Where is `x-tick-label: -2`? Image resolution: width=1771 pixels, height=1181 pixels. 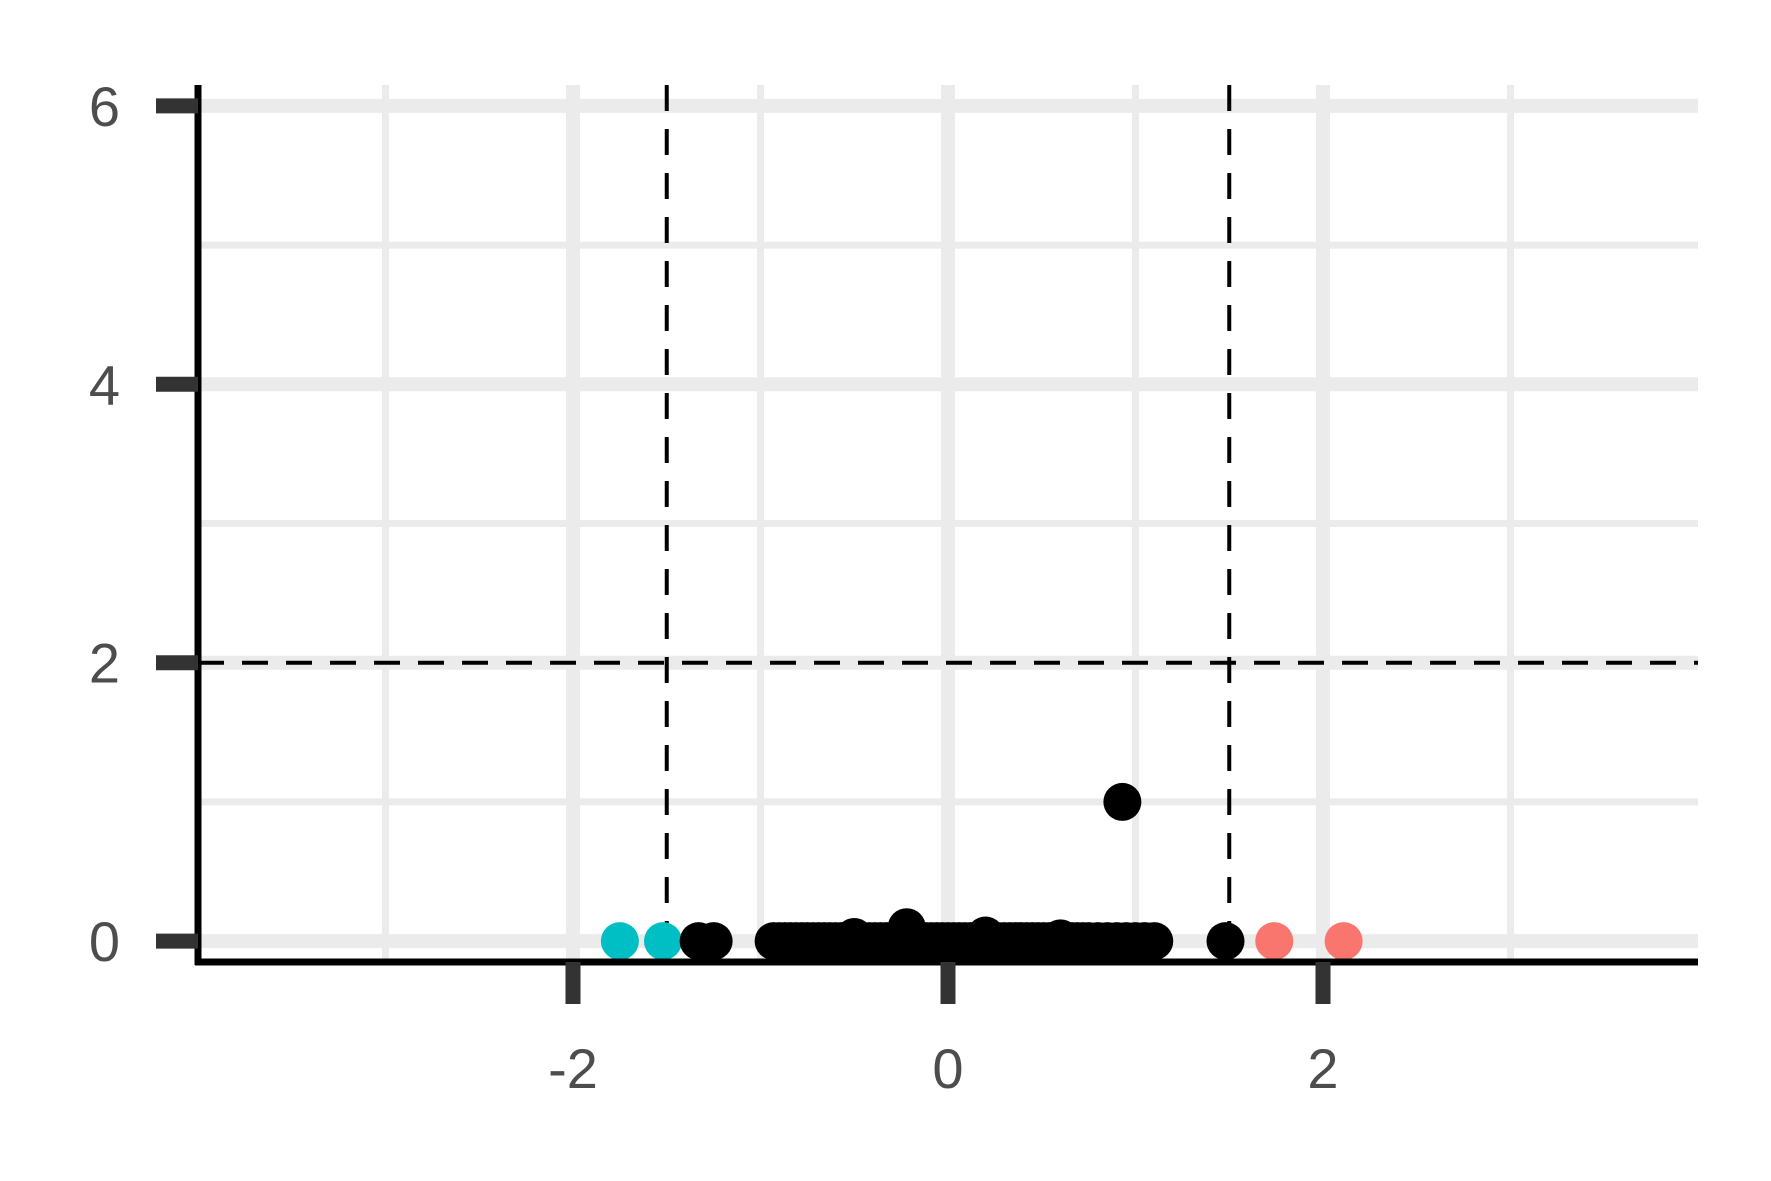
x-tick-label: -2 is located at coordinates (573, 1068).